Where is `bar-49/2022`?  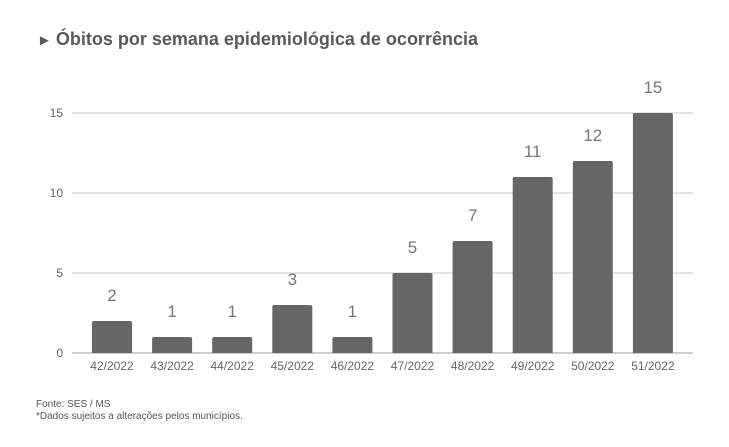
bar-49/2022 is located at coordinates (532, 265).